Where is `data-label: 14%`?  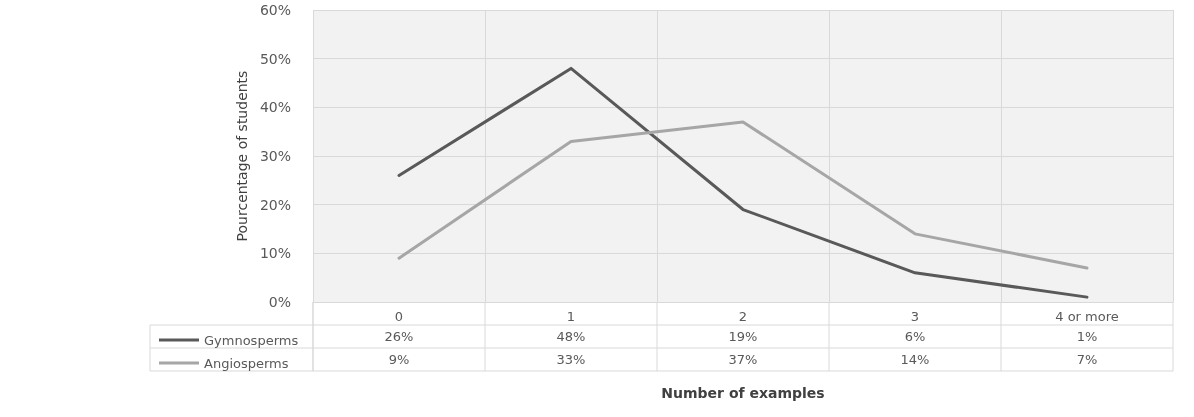 data-label: 14% is located at coordinates (915, 359).